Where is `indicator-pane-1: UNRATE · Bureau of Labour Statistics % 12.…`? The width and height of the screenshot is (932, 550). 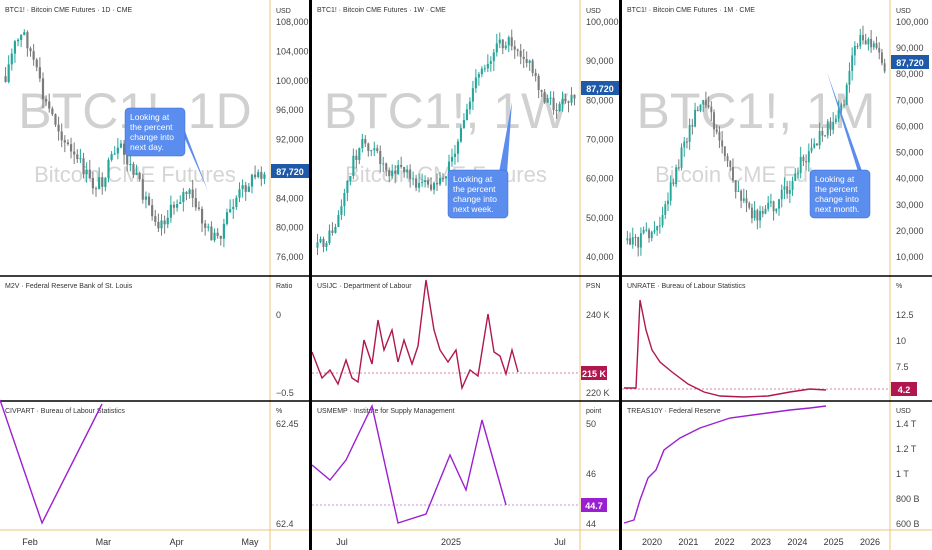
indicator-pane-1: UNRATE · Bureau of Labour Statistics % 12.… is located at coordinates (770, 340).